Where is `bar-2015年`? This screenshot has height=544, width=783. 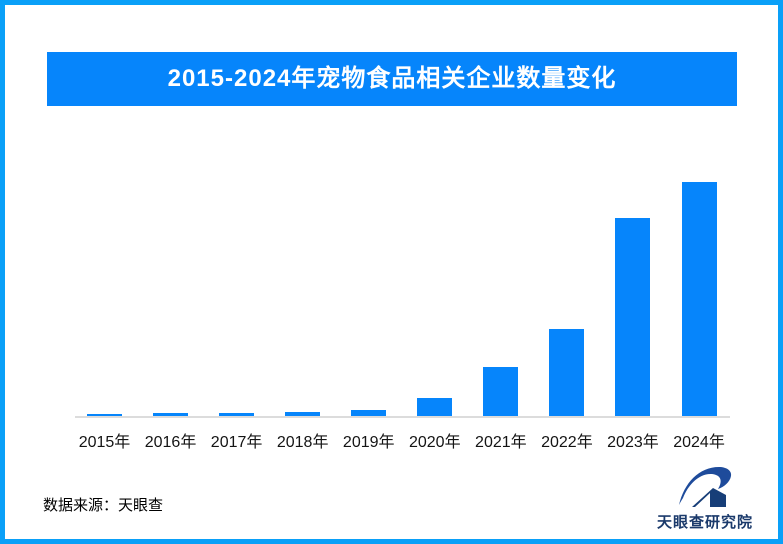 bar-2015年 is located at coordinates (104, 415).